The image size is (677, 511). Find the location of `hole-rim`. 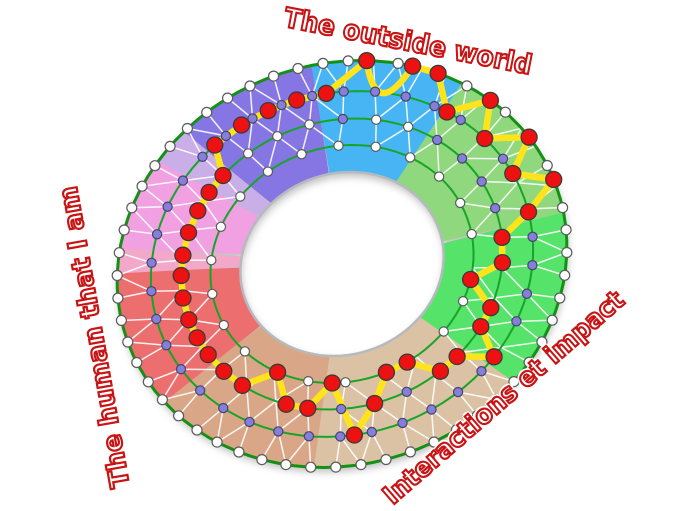

hole-rim is located at coordinates (342, 264).